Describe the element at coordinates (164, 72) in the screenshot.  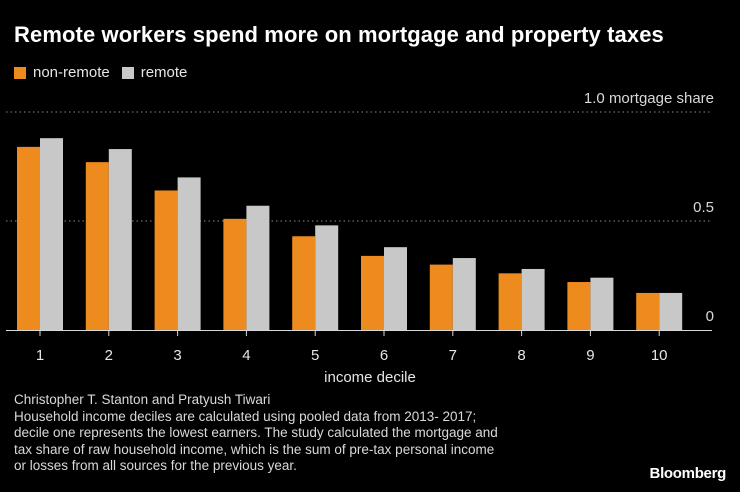
I see `legend-label-remote: remote` at that location.